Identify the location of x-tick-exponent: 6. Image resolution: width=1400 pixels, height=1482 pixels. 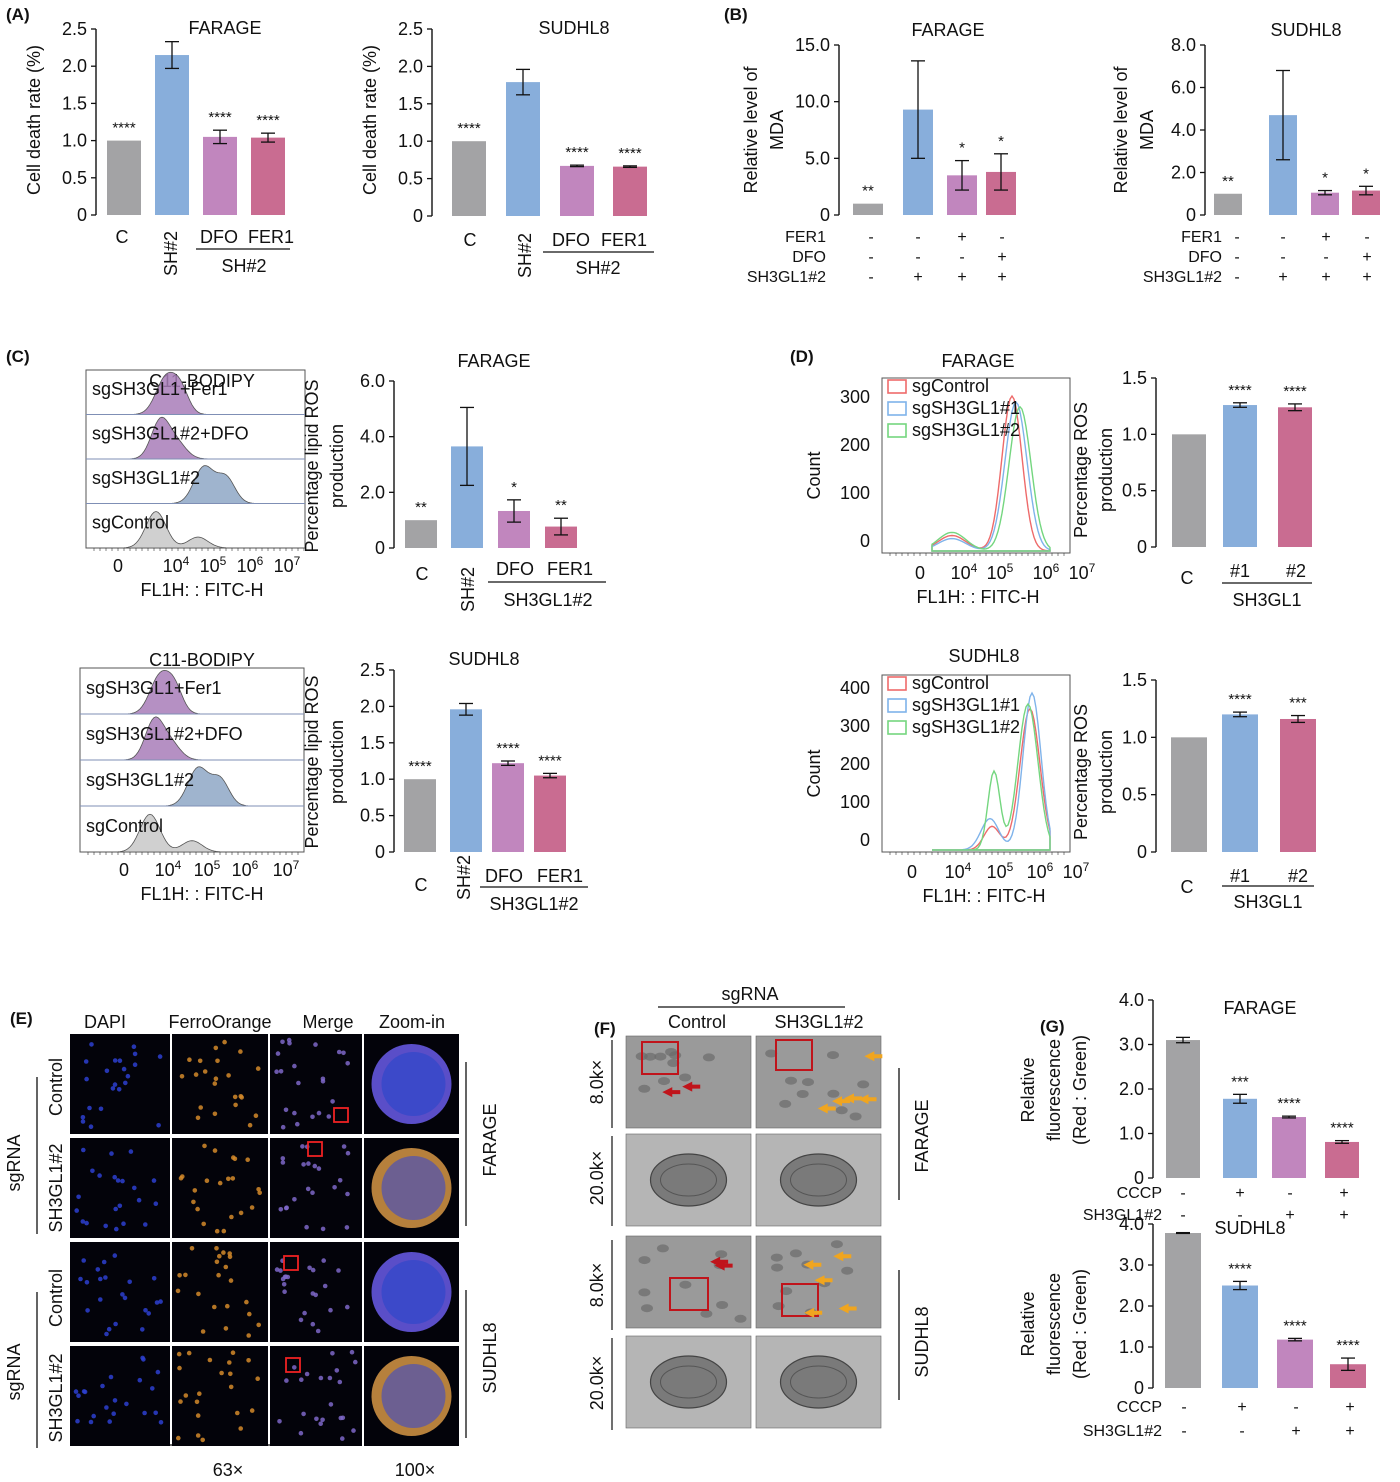
(1056, 568).